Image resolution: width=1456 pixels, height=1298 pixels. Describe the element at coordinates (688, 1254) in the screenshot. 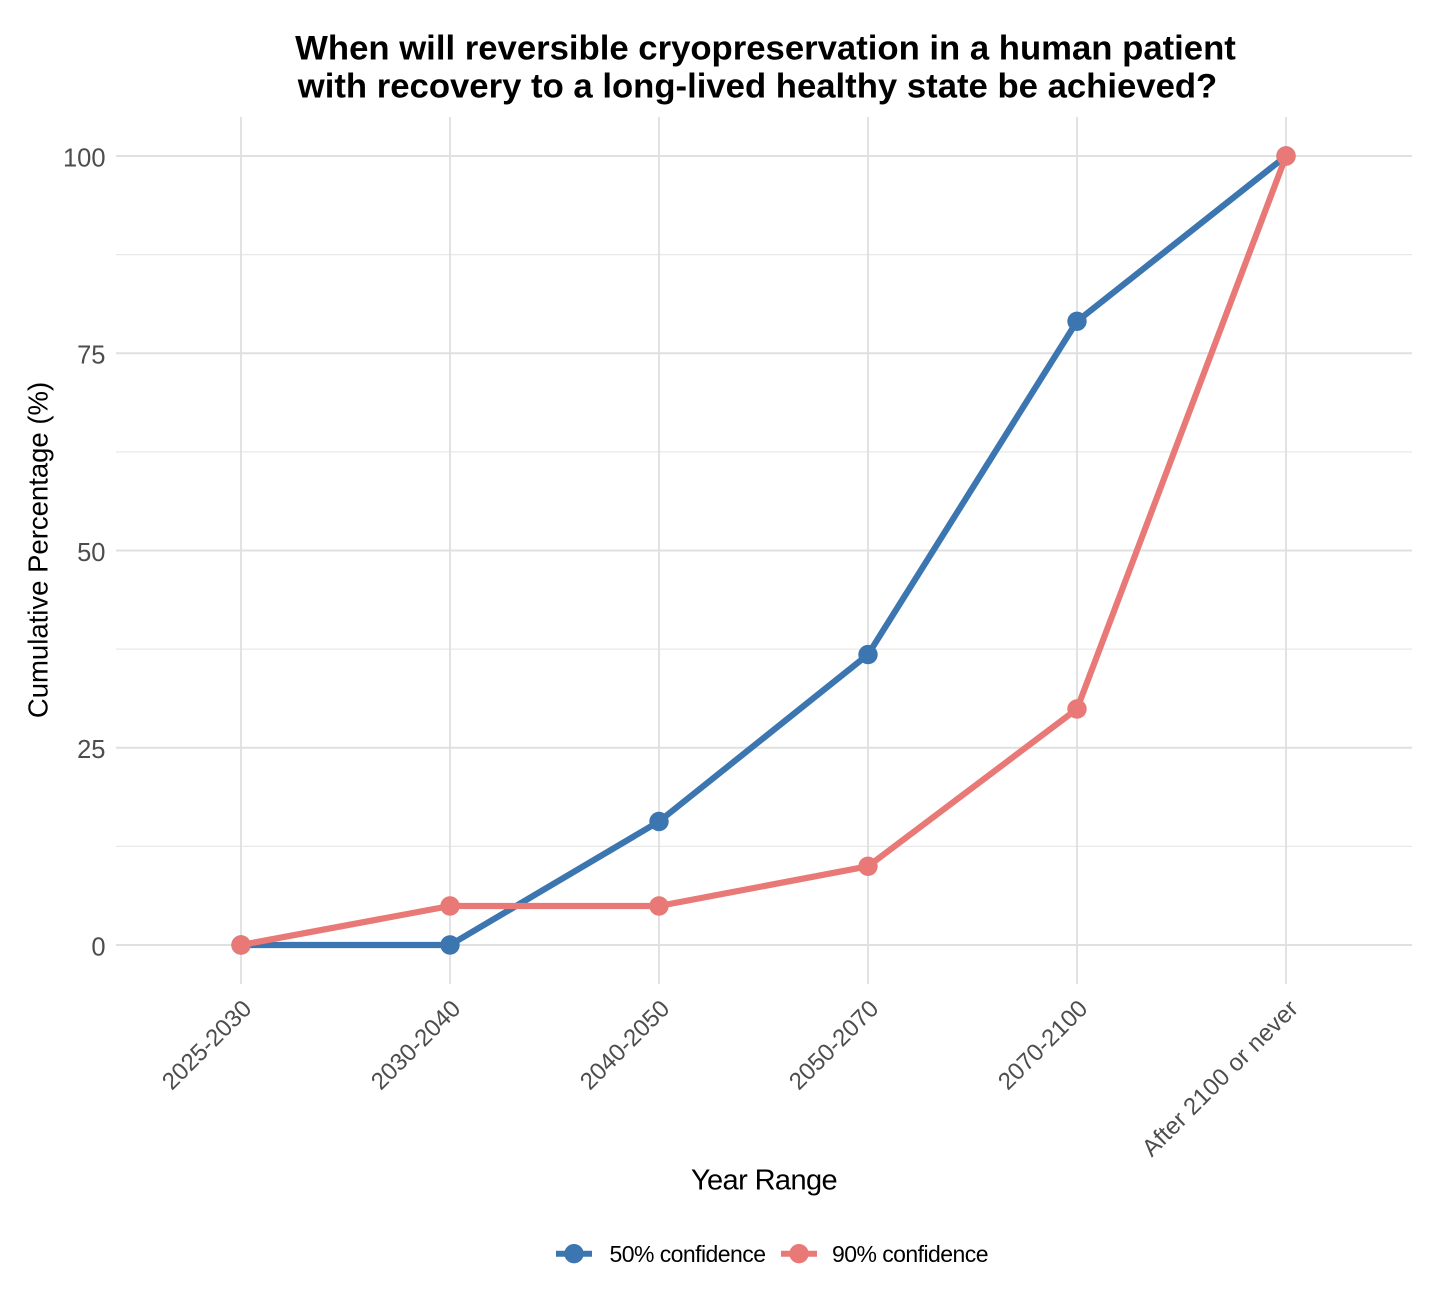

I see `svg-text: 50% confidence` at that location.